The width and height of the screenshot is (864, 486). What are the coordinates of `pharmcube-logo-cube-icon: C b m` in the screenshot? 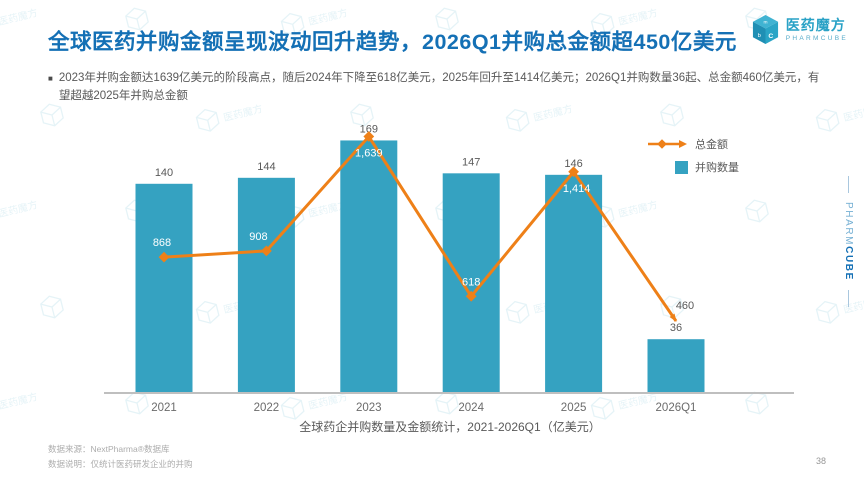 It's located at (765, 29).